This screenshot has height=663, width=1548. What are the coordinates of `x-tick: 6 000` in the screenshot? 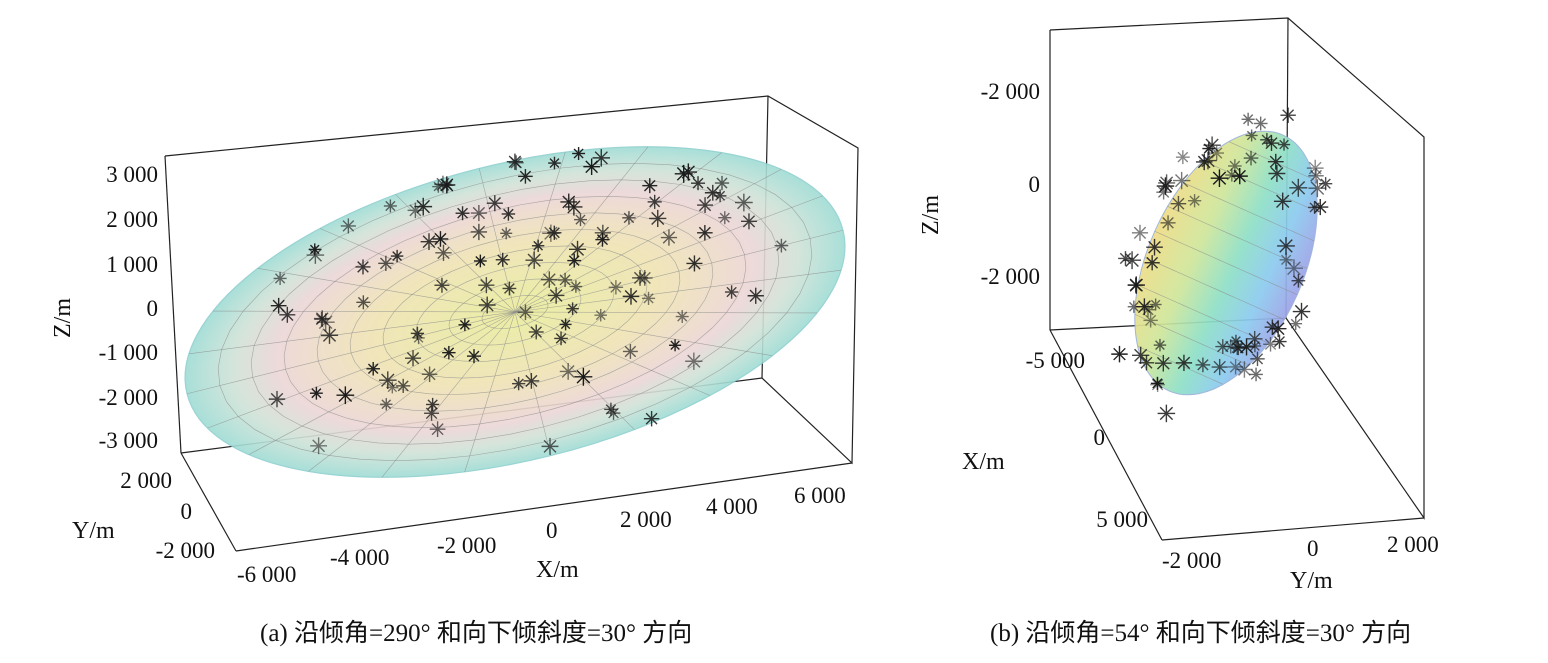 It's located at (820, 495).